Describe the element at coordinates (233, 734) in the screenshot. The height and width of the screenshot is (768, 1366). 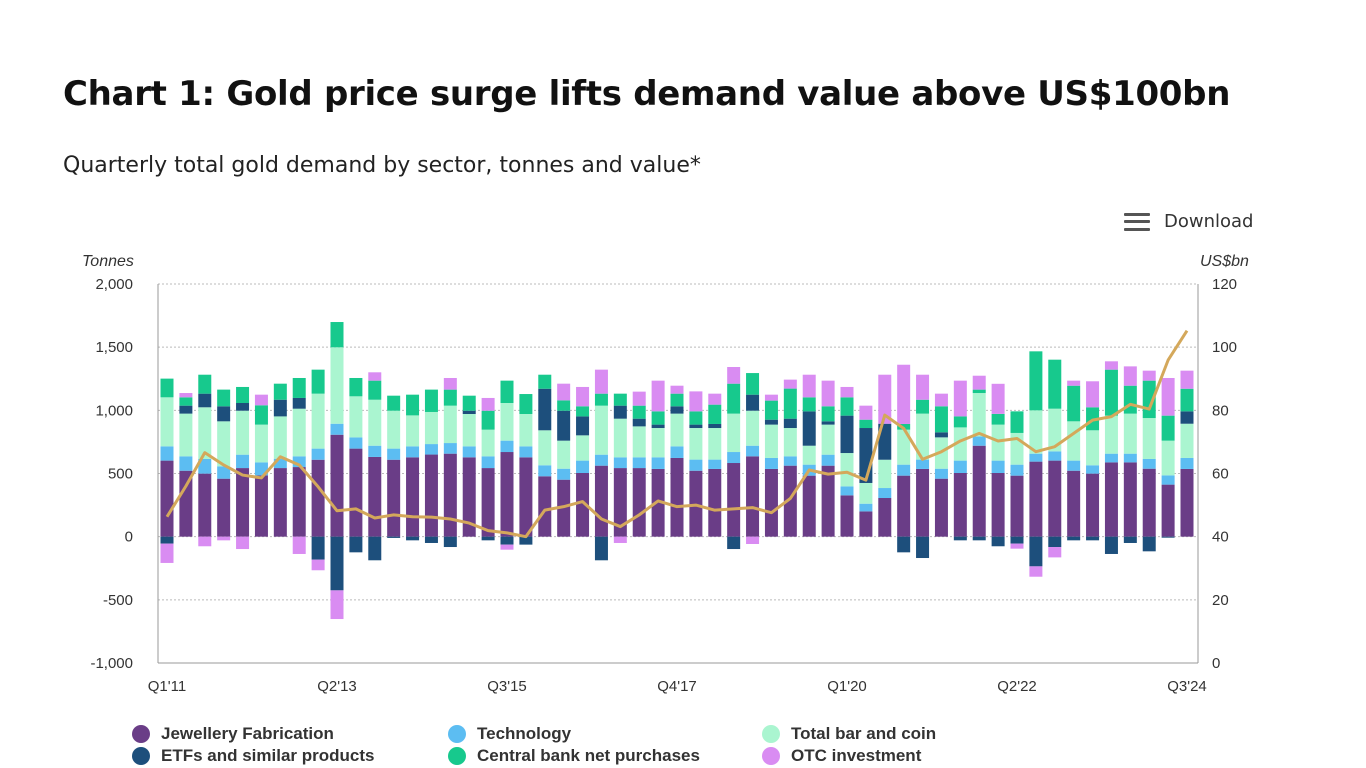
I see `legend-item: Jewellery Fabrication` at that location.